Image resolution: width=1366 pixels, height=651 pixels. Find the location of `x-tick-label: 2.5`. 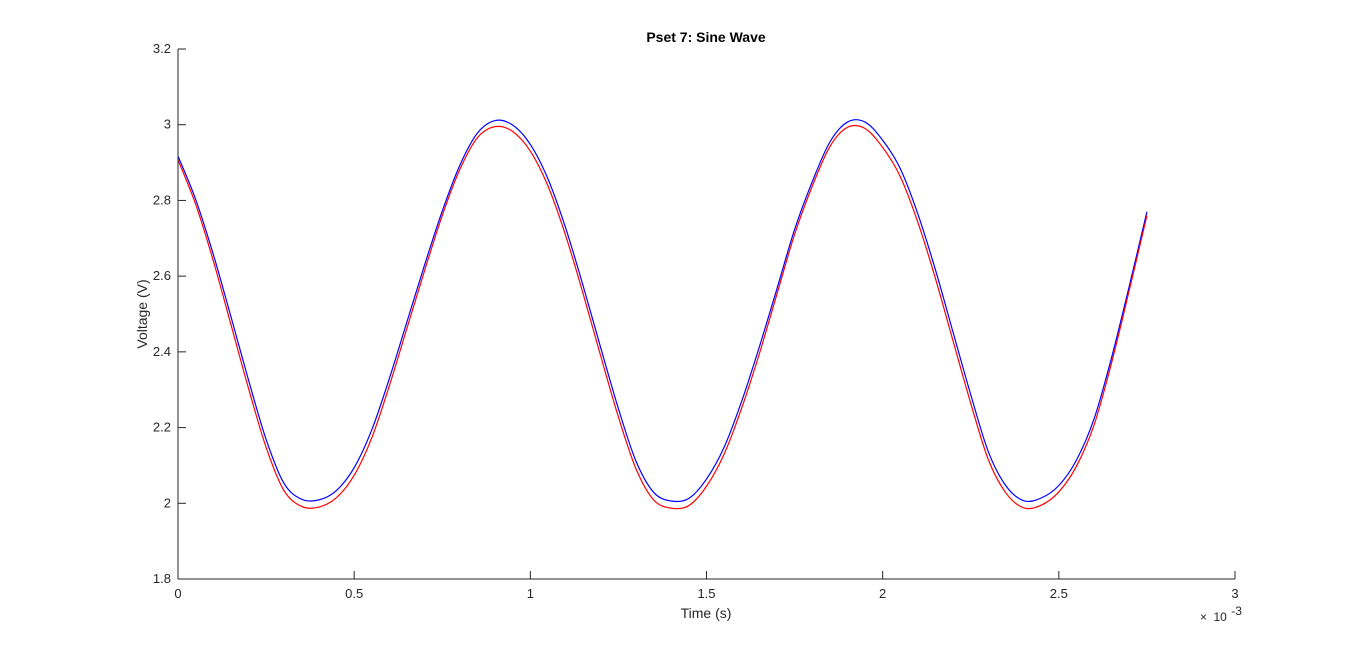

x-tick-label: 2.5 is located at coordinates (1059, 593).